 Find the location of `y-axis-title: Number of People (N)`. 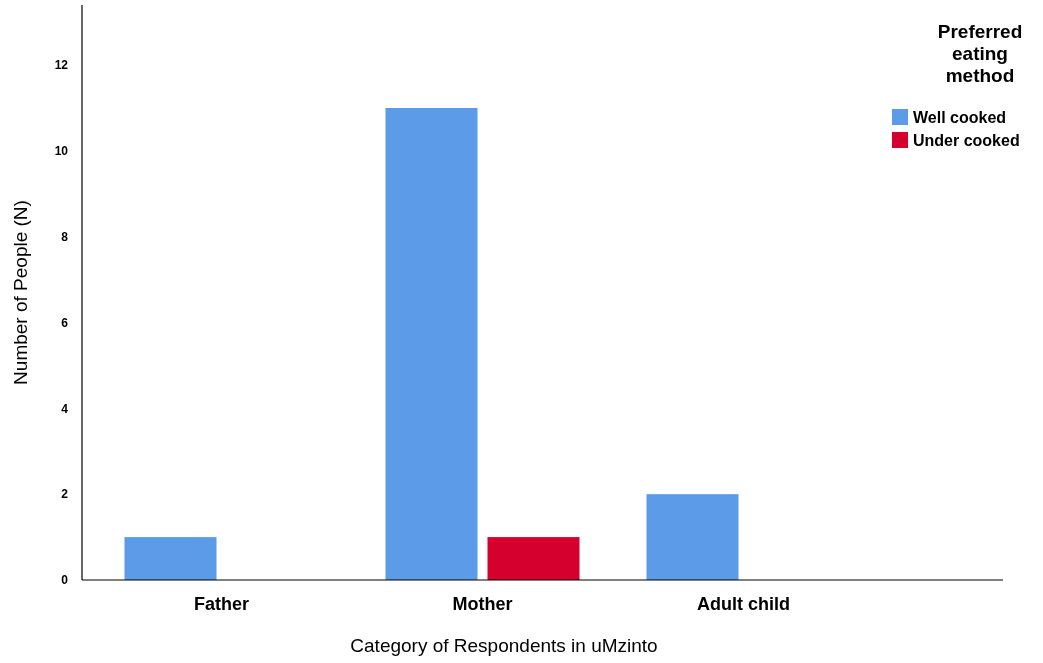

y-axis-title: Number of People (N) is located at coordinates (20, 292).